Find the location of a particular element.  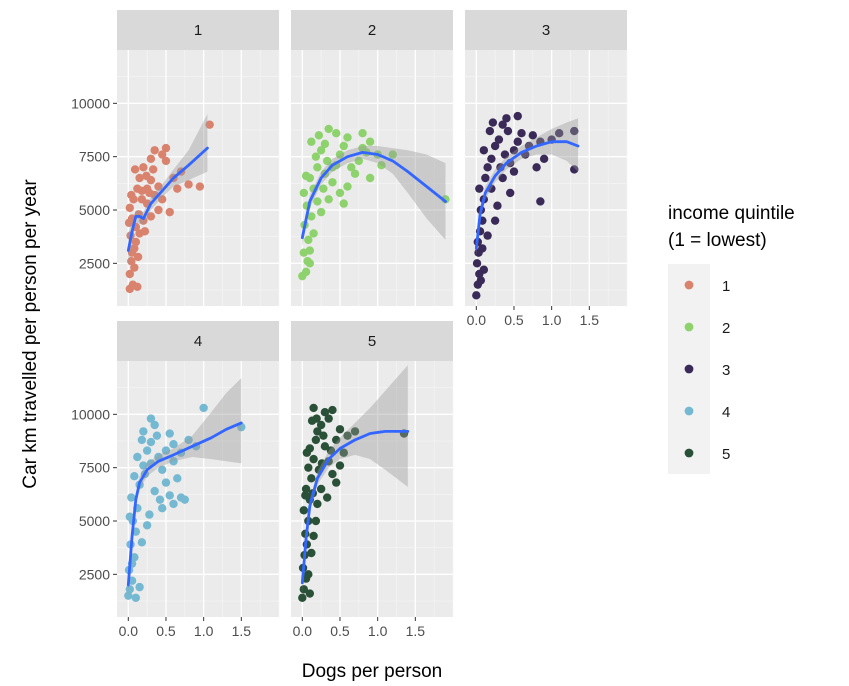

facet-strip-label: 1 is located at coordinates (198, 30).